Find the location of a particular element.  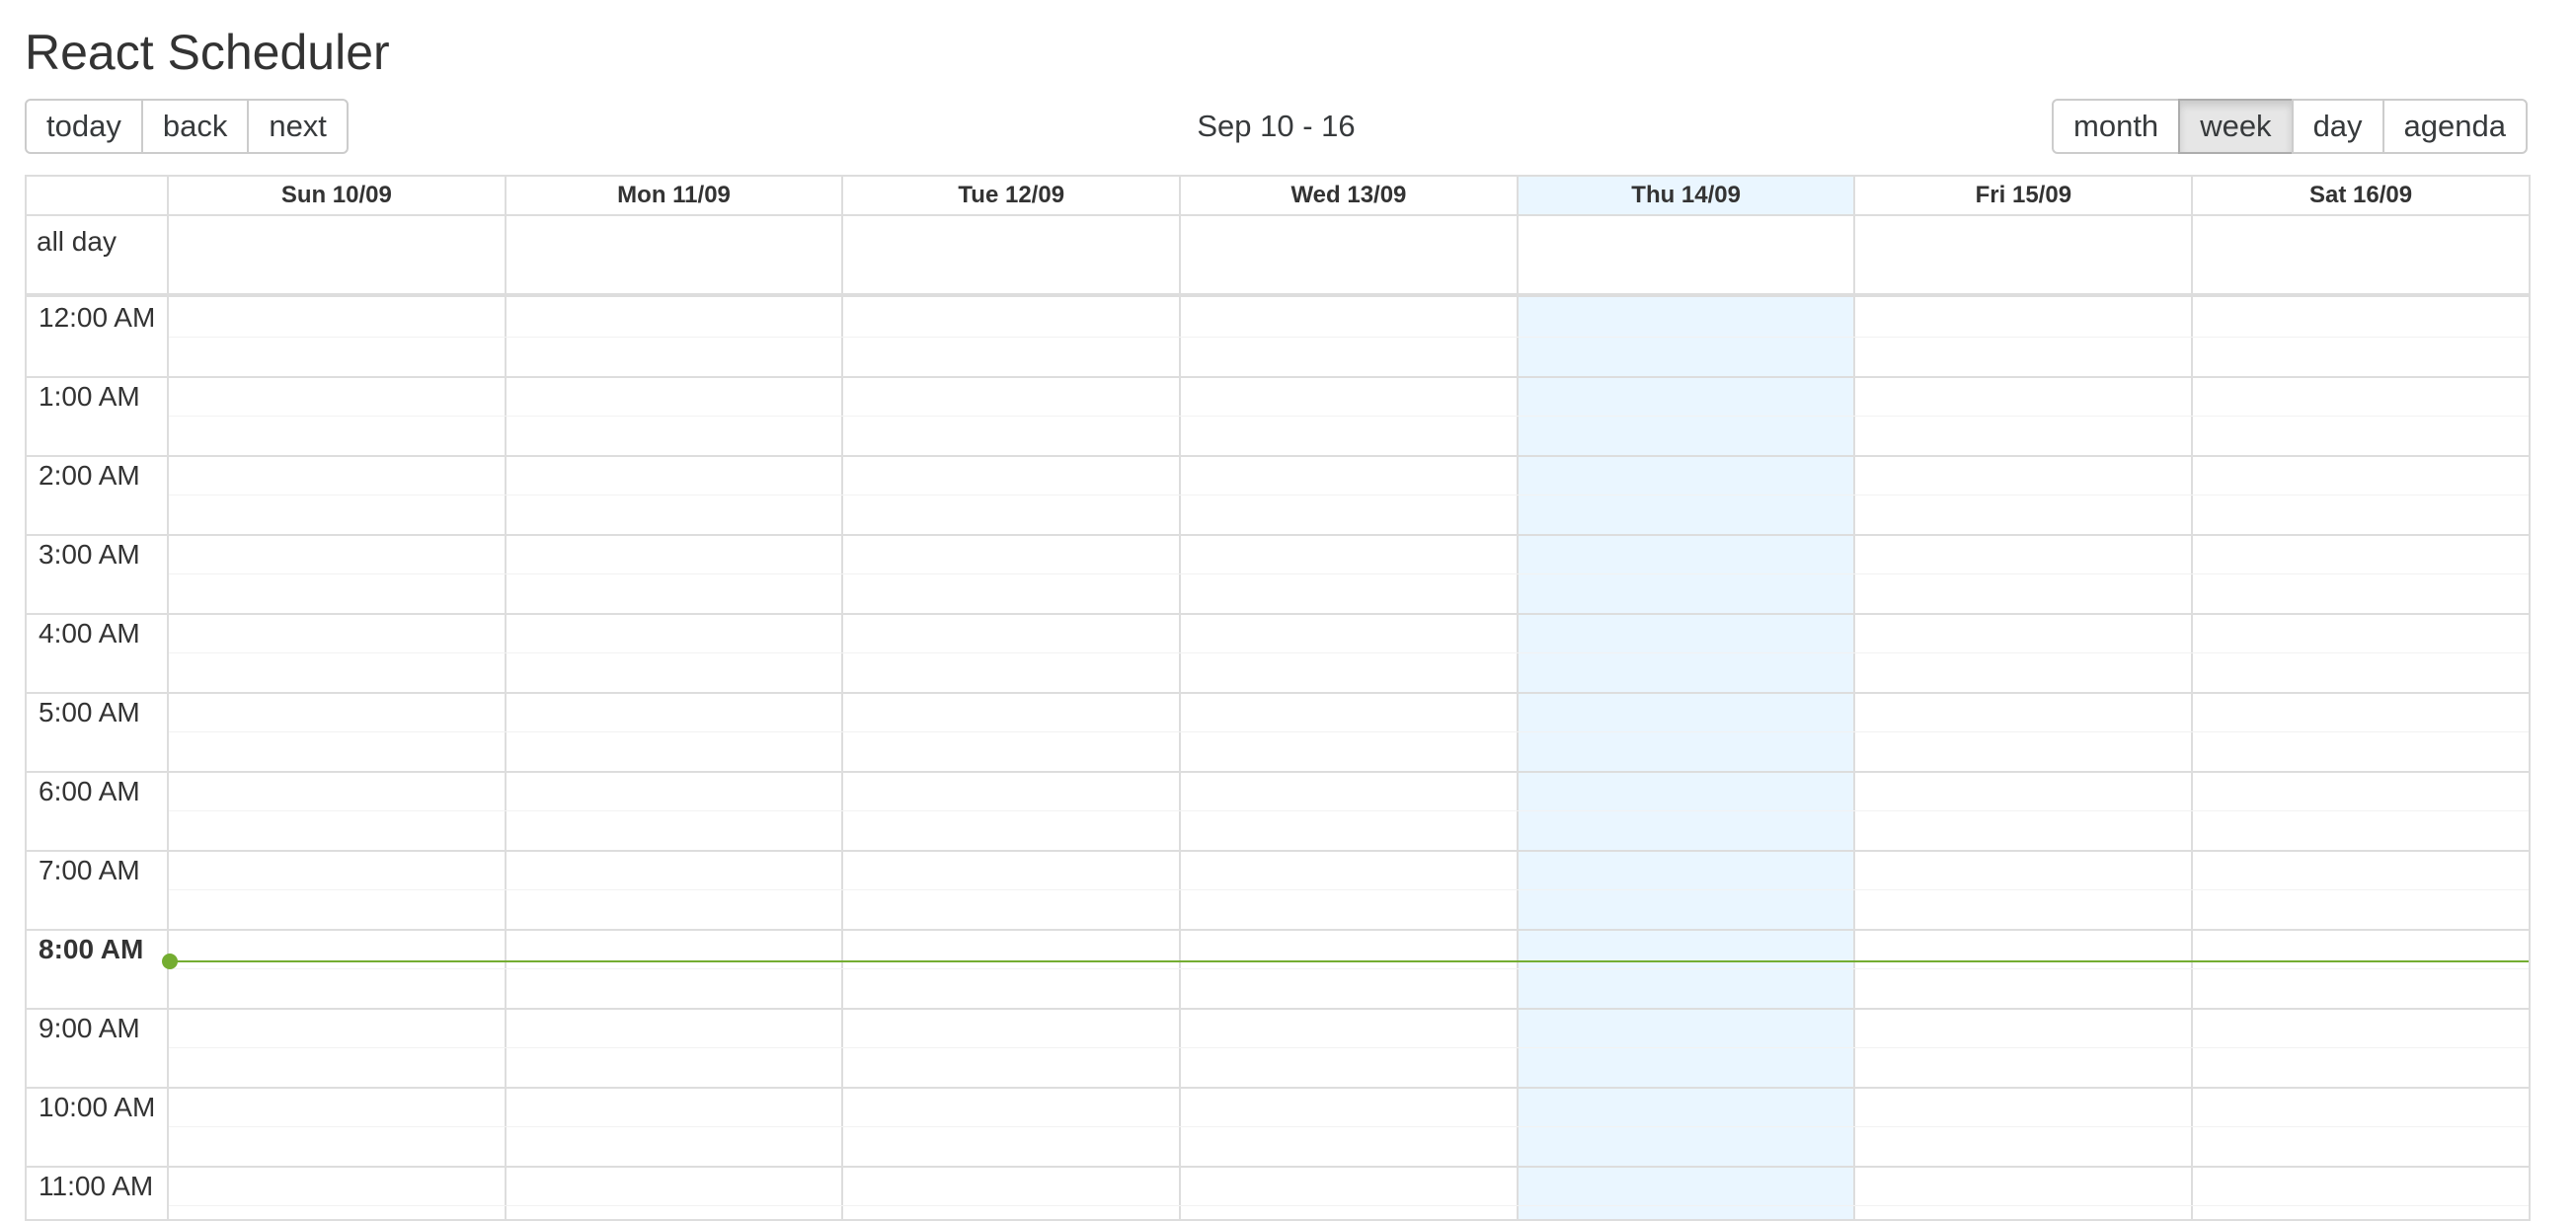

time-slot-label: 3:00 AM is located at coordinates (89, 554).